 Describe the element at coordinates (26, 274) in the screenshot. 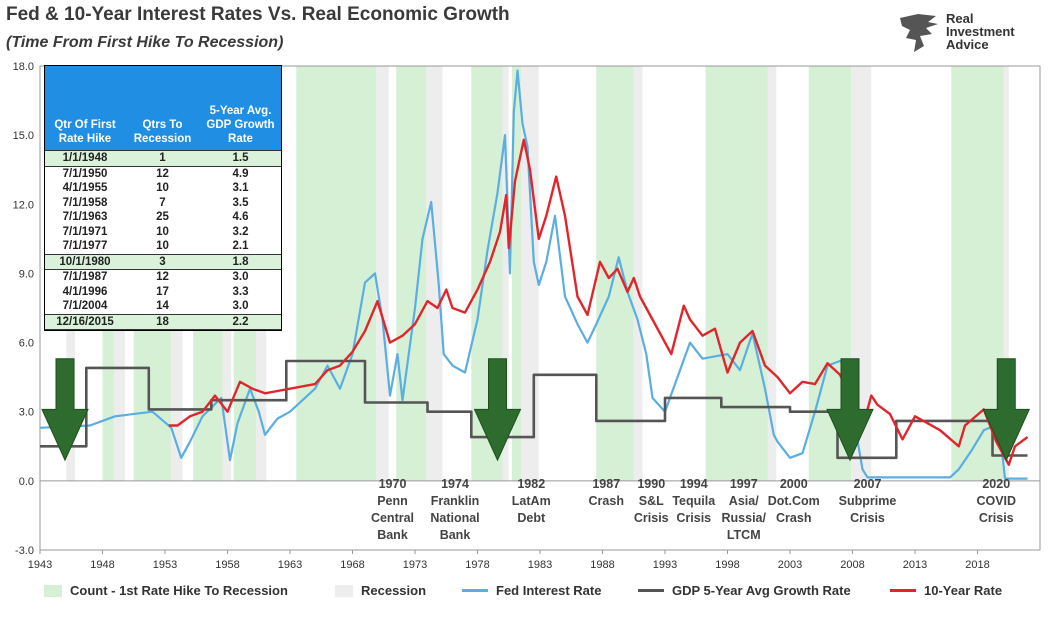

I see `y-tick-label: 9.0` at that location.